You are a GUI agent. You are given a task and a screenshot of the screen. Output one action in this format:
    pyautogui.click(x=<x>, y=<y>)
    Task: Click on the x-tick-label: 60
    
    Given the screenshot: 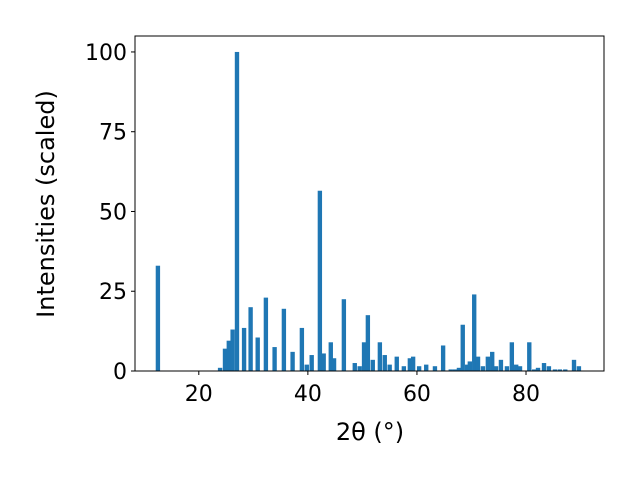 What is the action you would take?
    pyautogui.click(x=417, y=394)
    